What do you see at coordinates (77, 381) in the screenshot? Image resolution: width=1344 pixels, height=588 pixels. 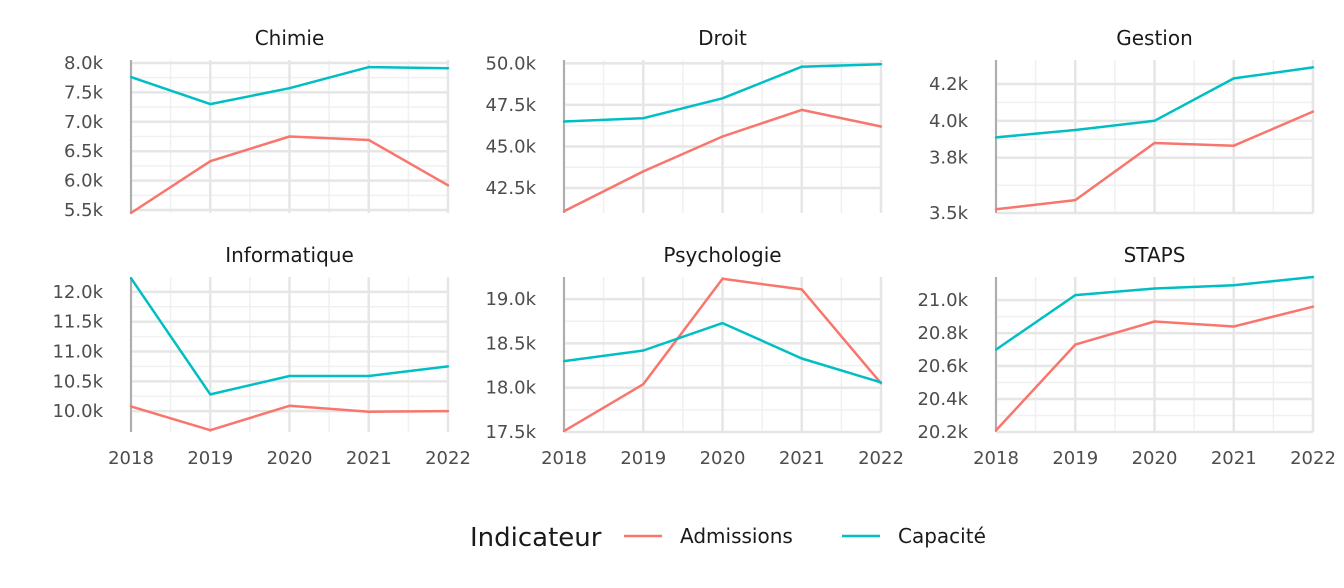 I see `y-tick-label: 10.5k` at bounding box center [77, 381].